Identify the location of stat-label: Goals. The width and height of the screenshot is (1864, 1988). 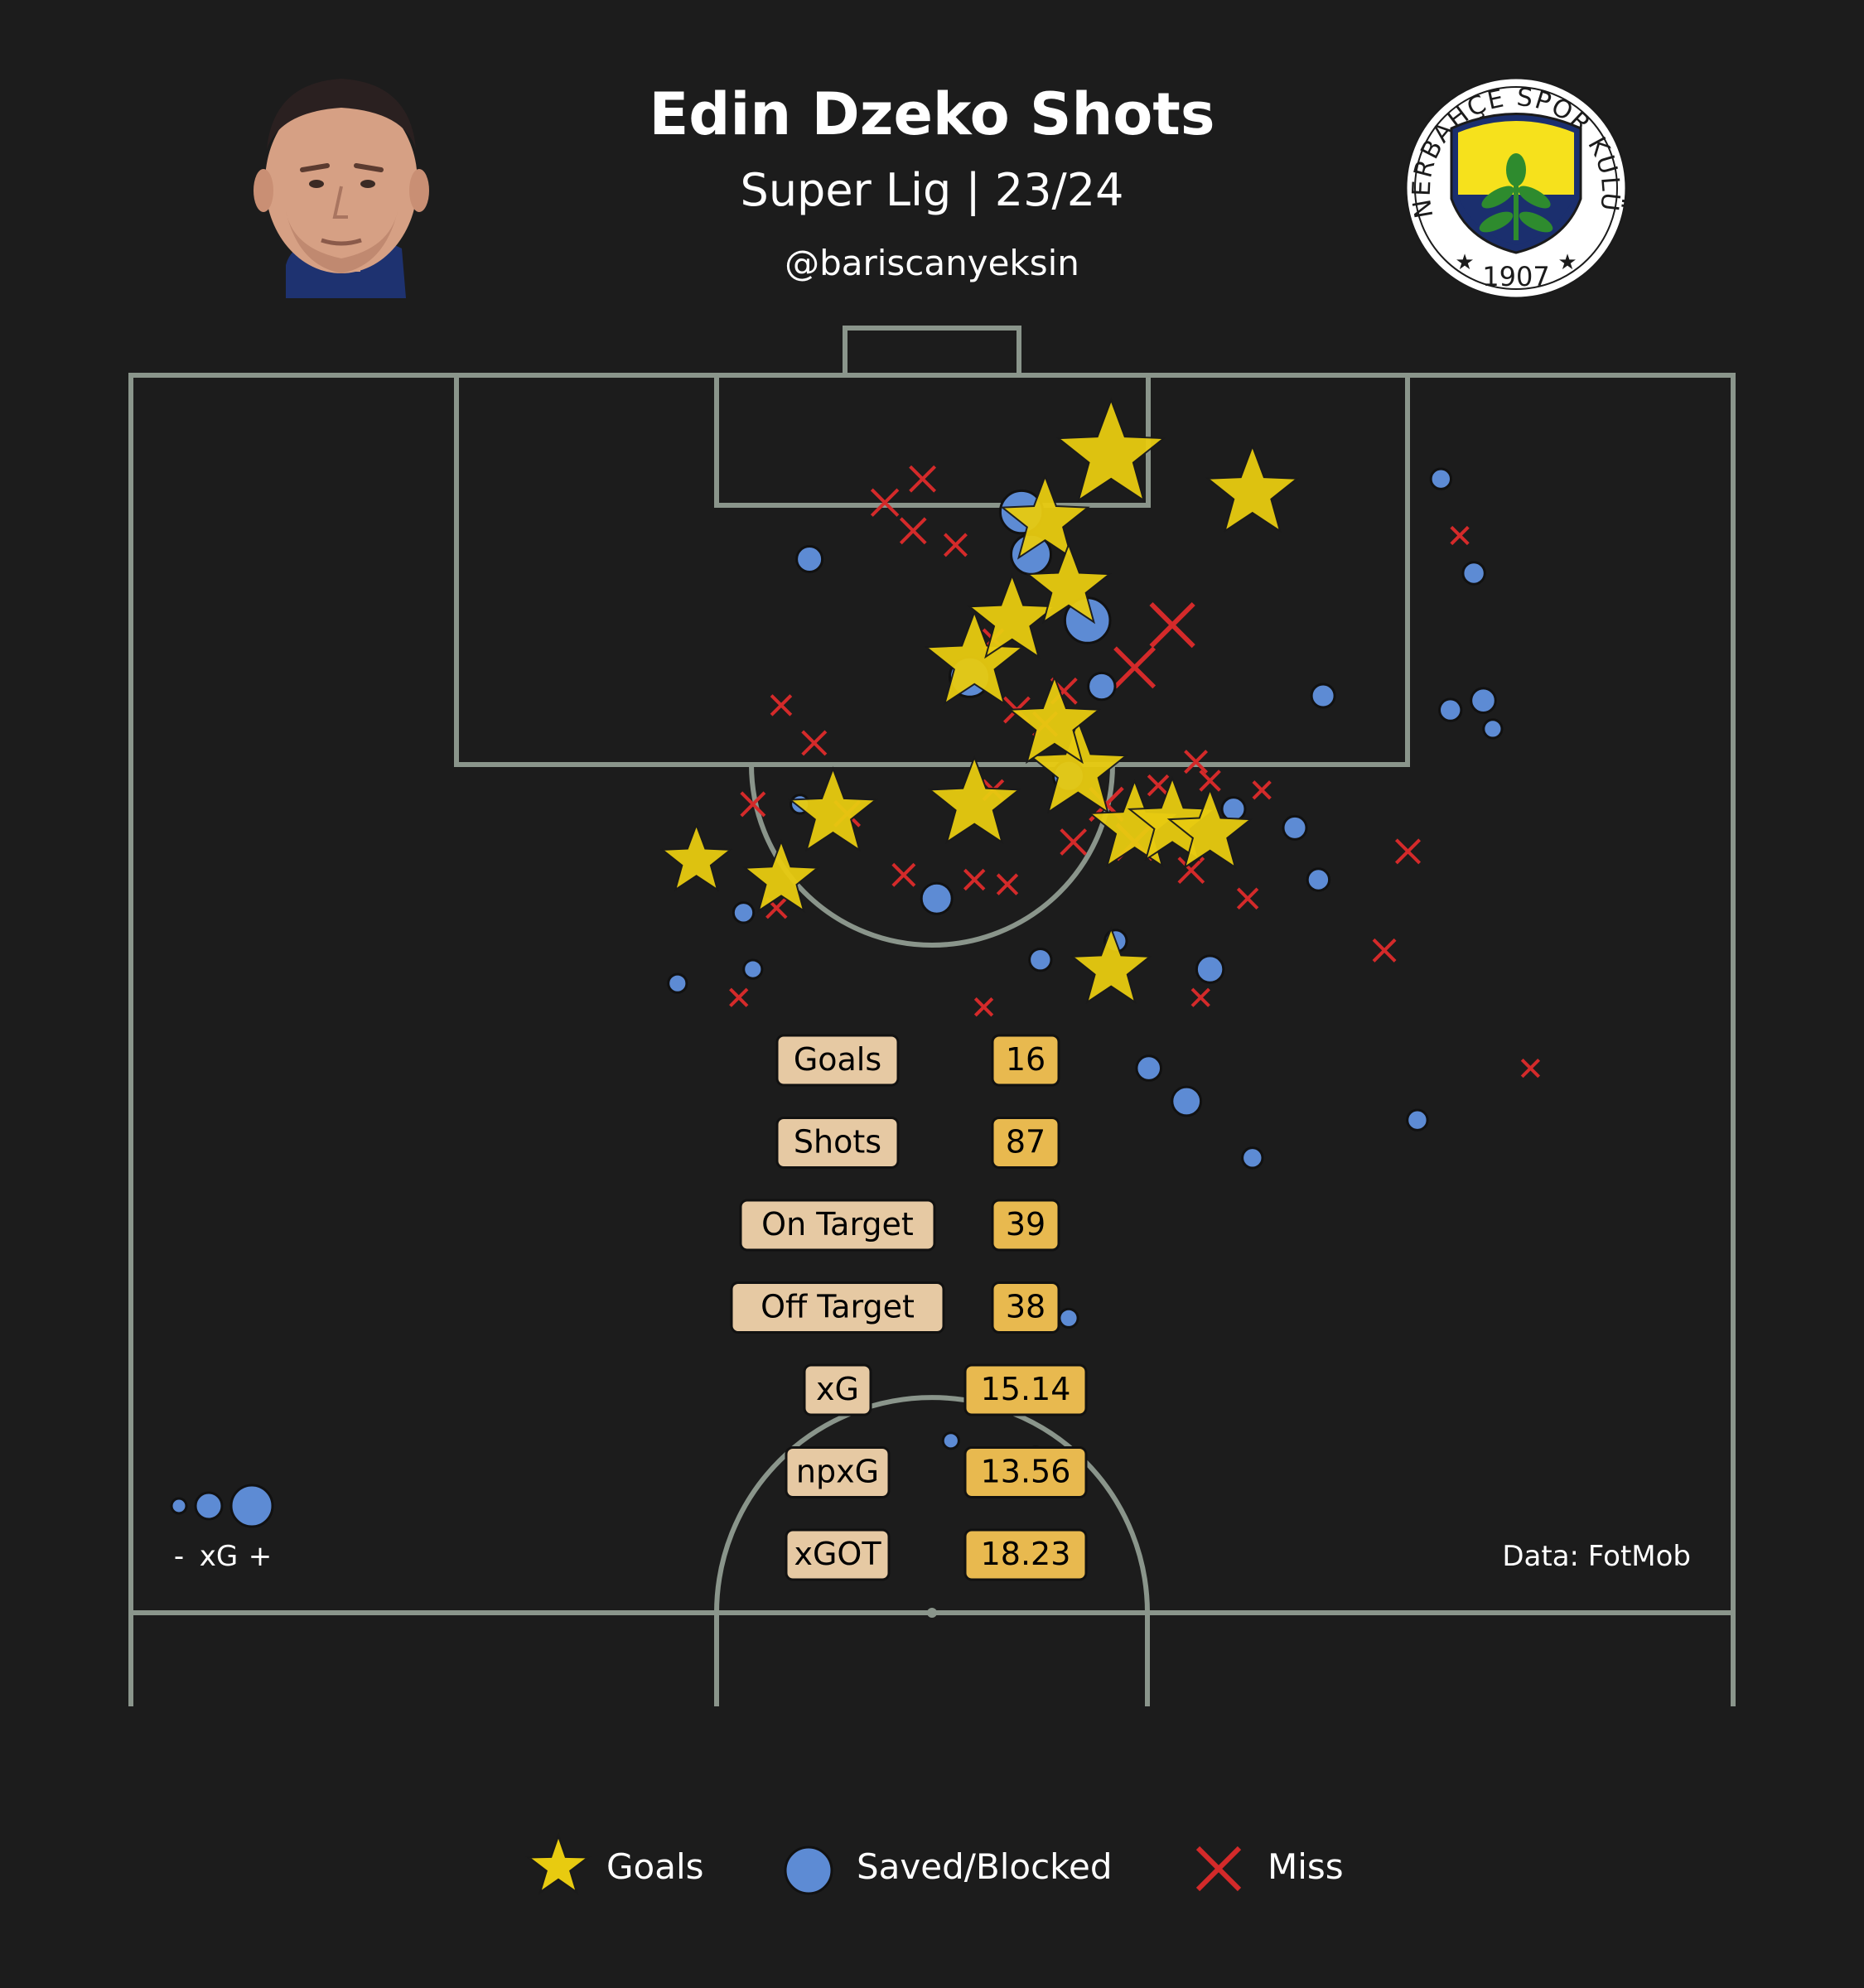
(837, 1059).